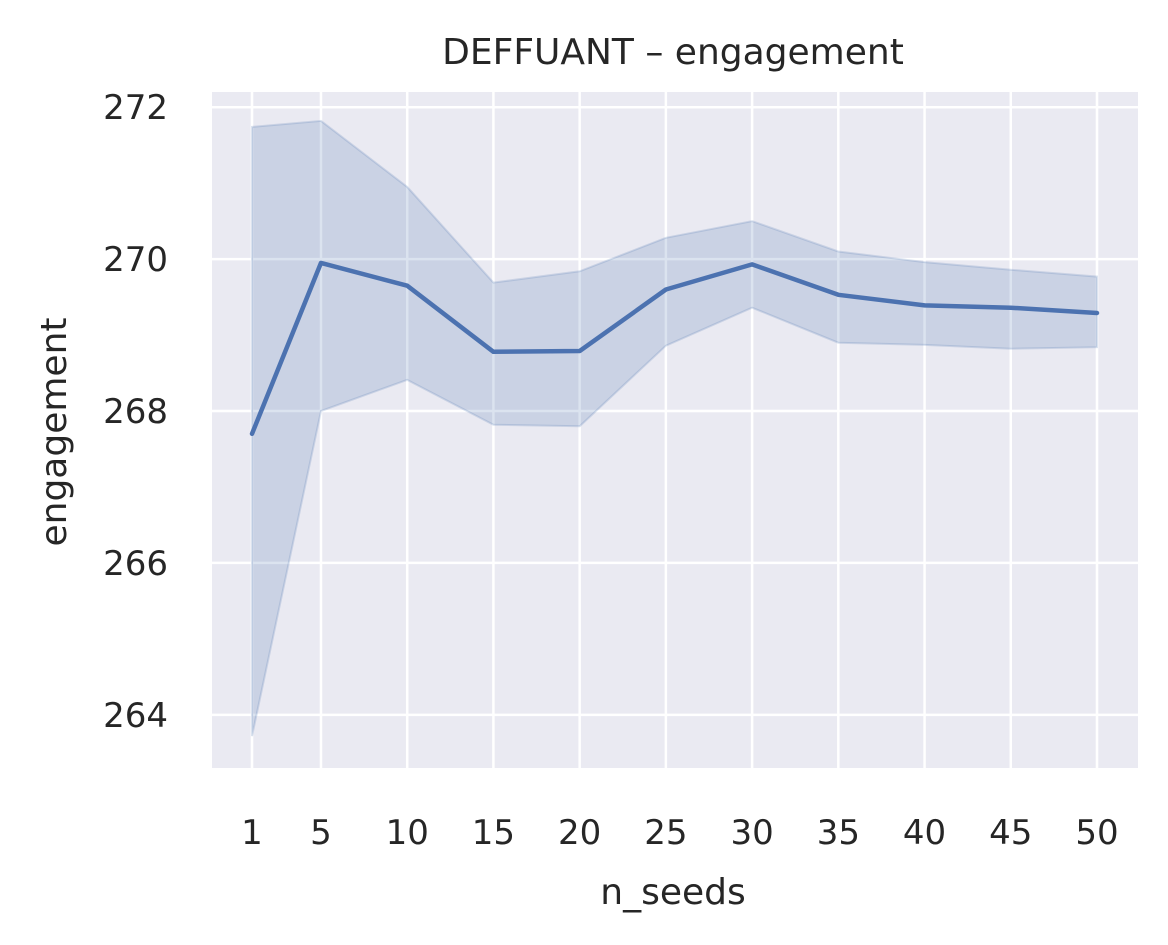 The image size is (1168, 945). What do you see at coordinates (252, 833) in the screenshot?
I see `x-tick-label: 1` at bounding box center [252, 833].